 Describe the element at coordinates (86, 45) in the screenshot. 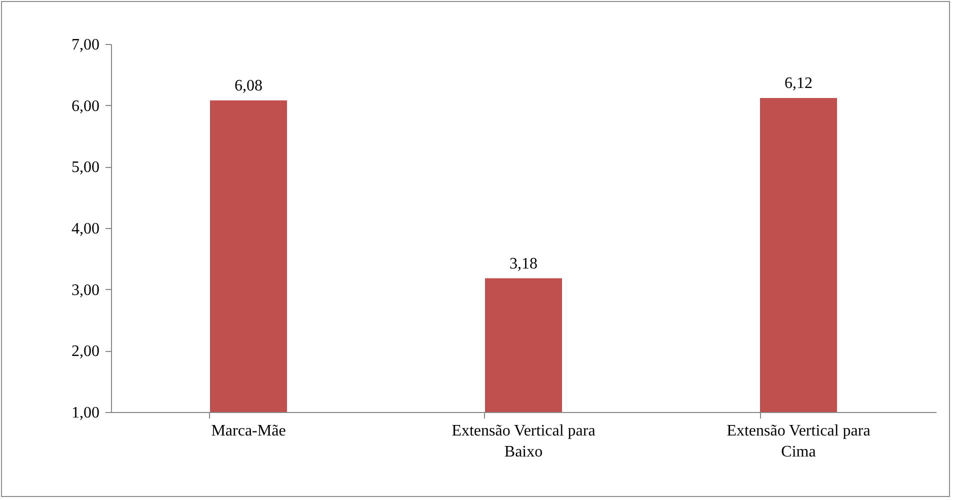

I see `y-tick-label: 7,00` at that location.